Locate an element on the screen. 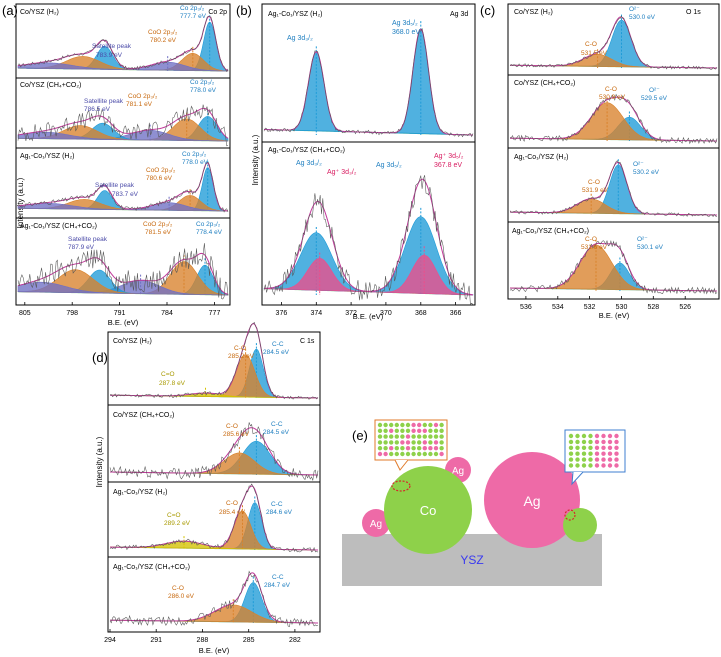  co-particle is located at coordinates (428, 510).